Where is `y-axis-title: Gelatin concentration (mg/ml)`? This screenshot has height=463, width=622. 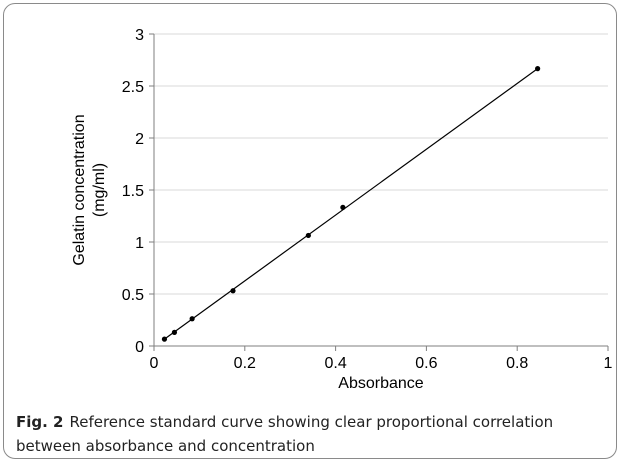 y-axis-title: Gelatin concentration (mg/ml) is located at coordinates (89, 189).